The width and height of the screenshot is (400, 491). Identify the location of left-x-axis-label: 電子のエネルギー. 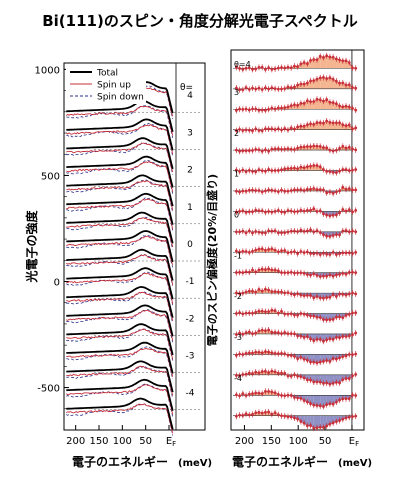
(120, 461).